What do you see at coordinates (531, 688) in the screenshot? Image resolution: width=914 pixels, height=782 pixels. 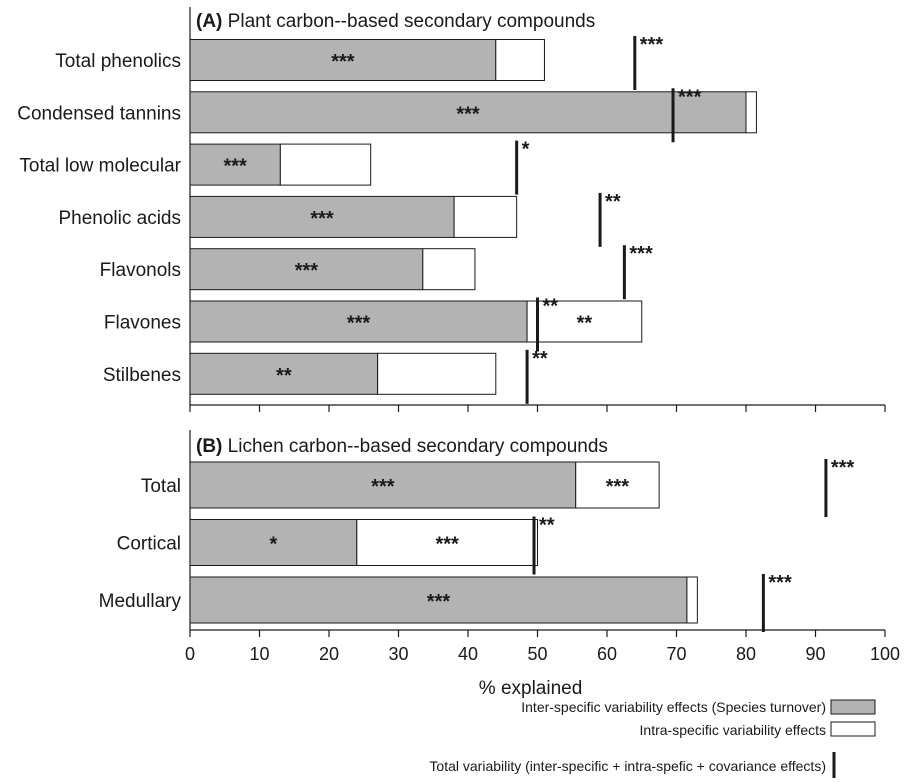 I see `x-axis-label: % explained` at bounding box center [531, 688].